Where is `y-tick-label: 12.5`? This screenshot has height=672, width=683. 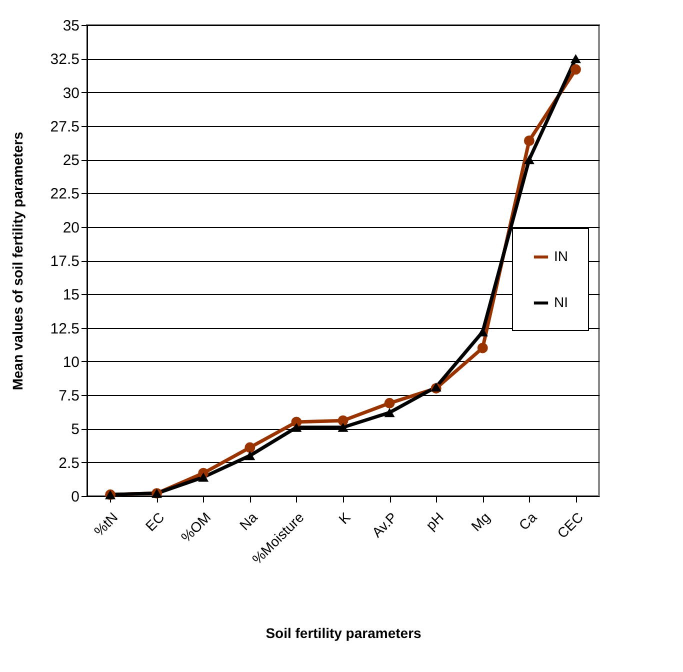 y-tick-label: 12.5 is located at coordinates (65, 329).